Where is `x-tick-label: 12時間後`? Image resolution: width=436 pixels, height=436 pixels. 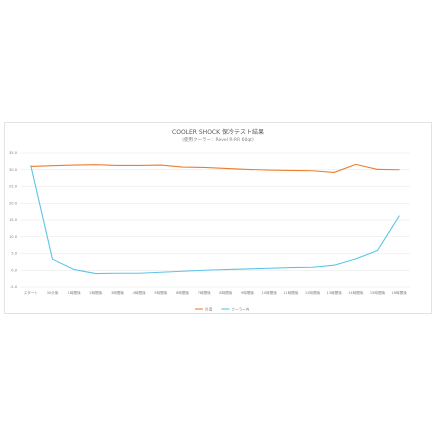
x-tick-label: 12時間後 is located at coordinates (313, 292).